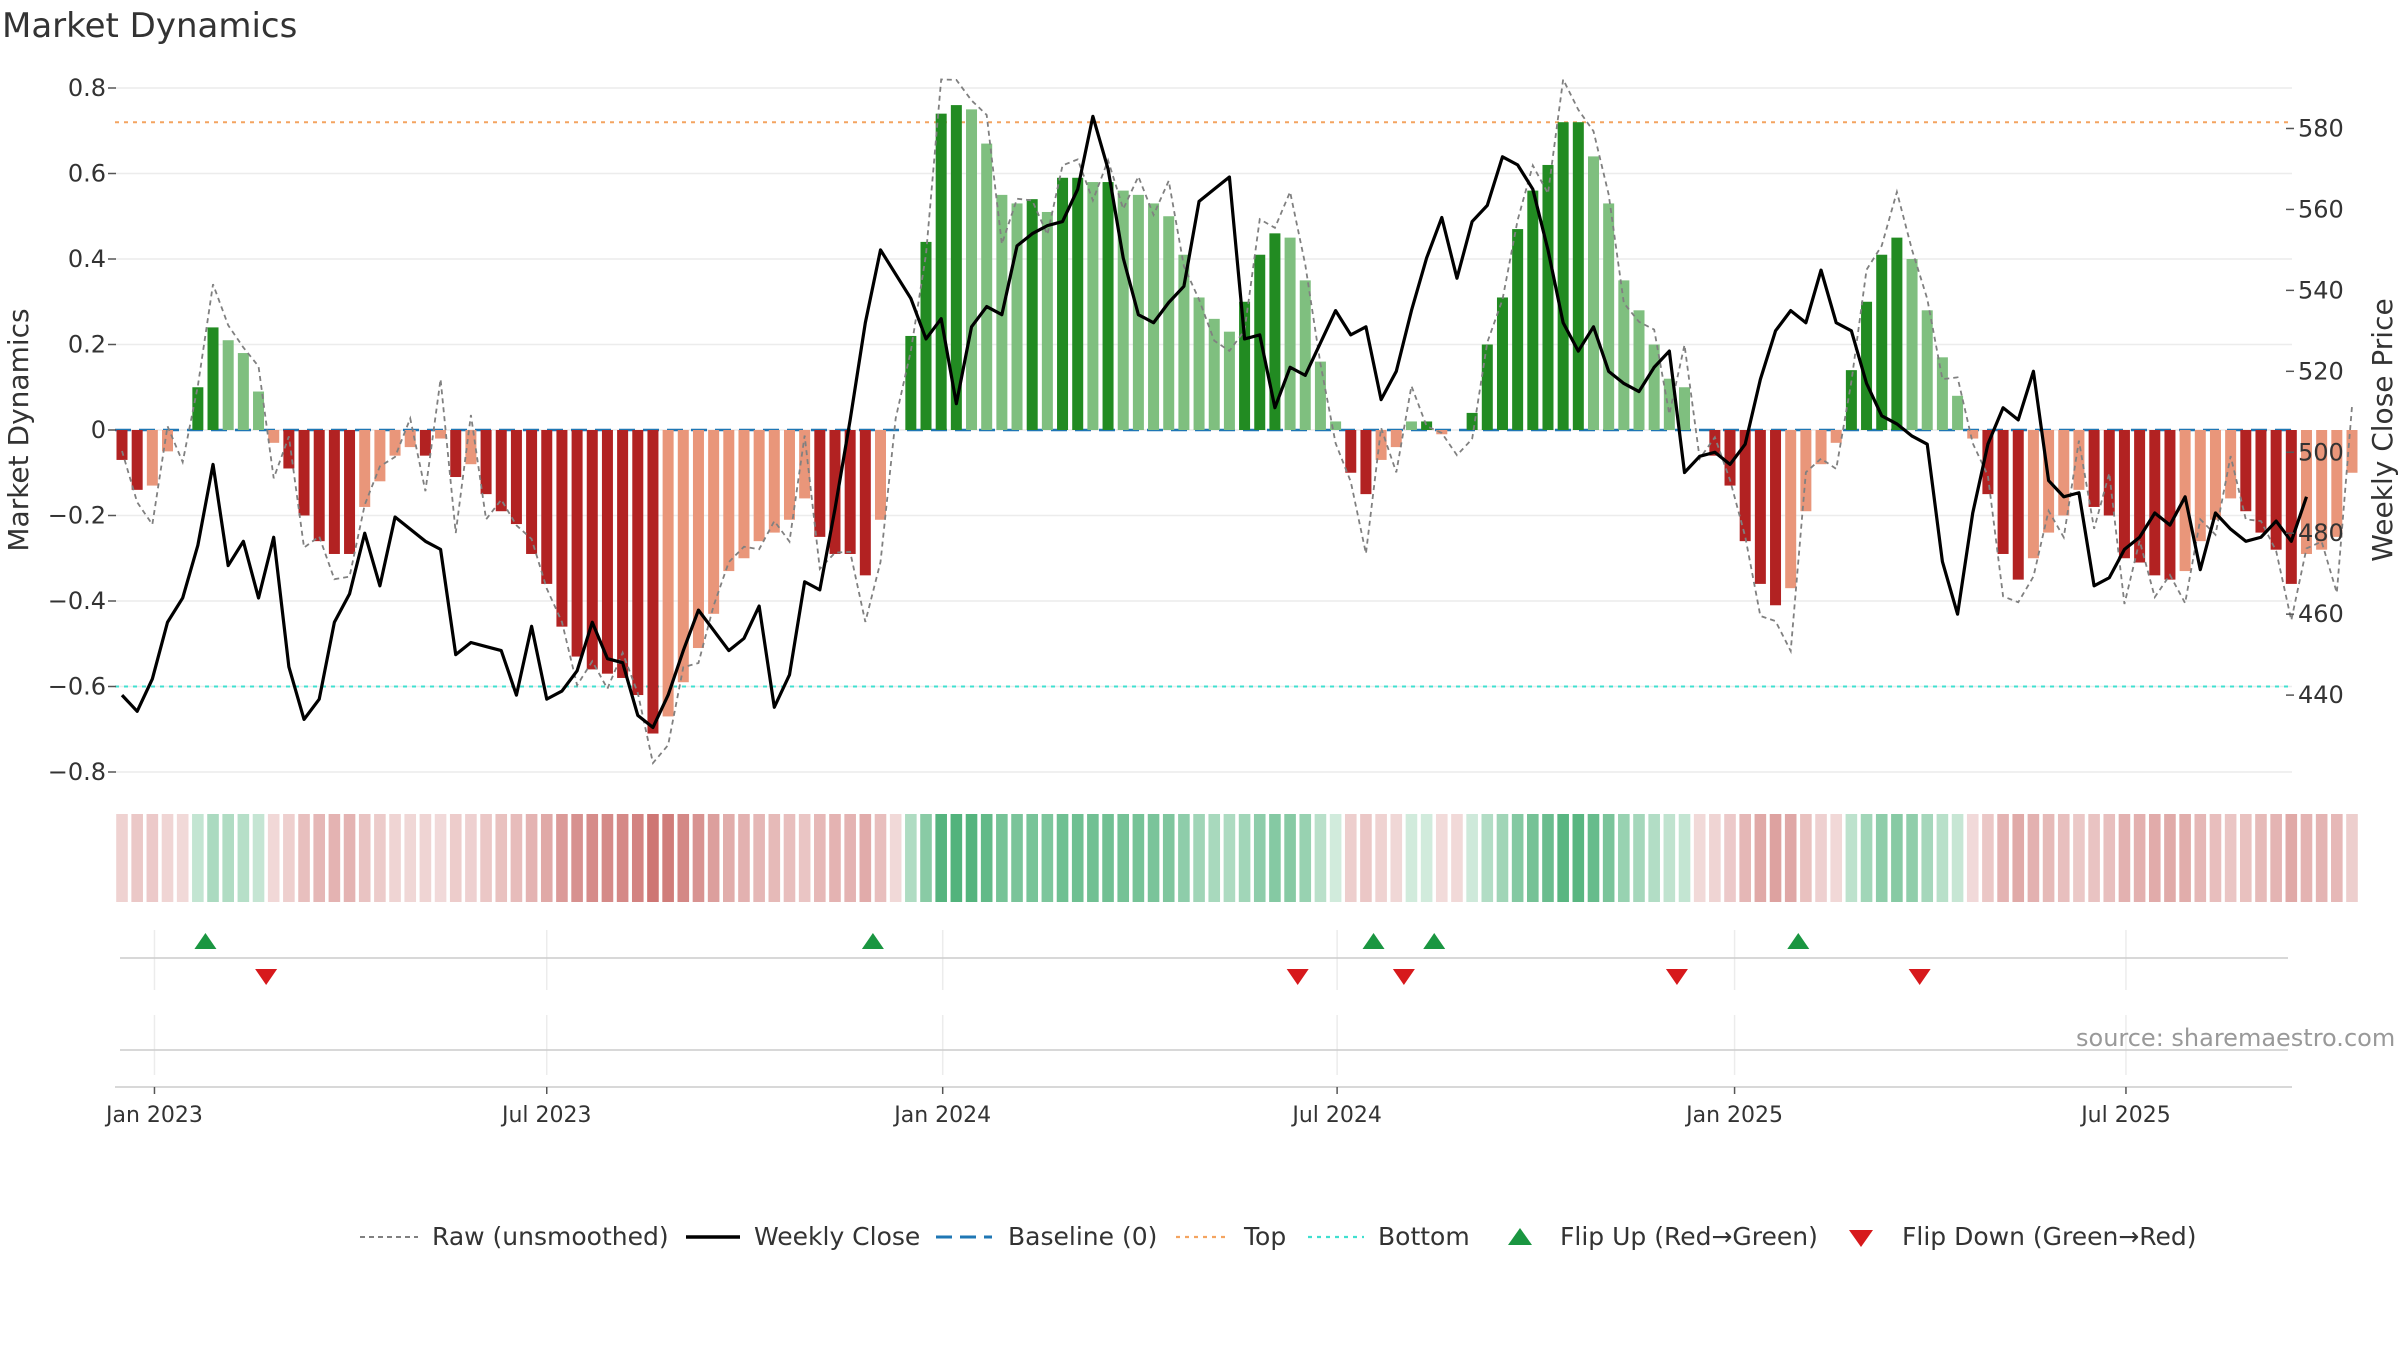 Image resolution: width=2400 pixels, height=1350 pixels. Describe the element at coordinates (2125, 1115) in the screenshot. I see `x-tick-label: Jul 2025` at that location.